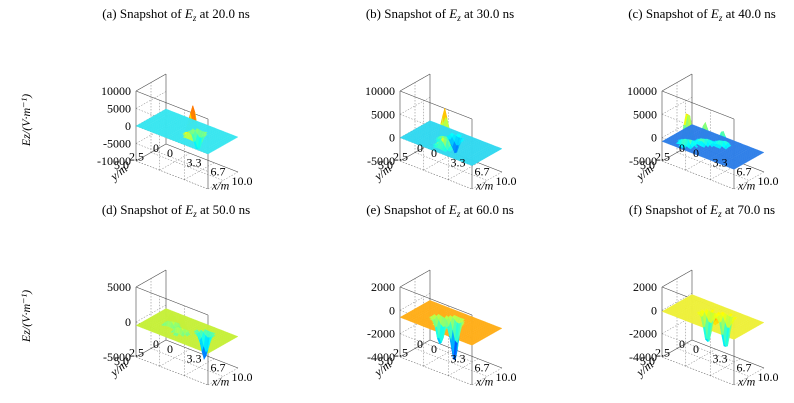  I want to click on z-tick-label: 2000, so click(645, 287).